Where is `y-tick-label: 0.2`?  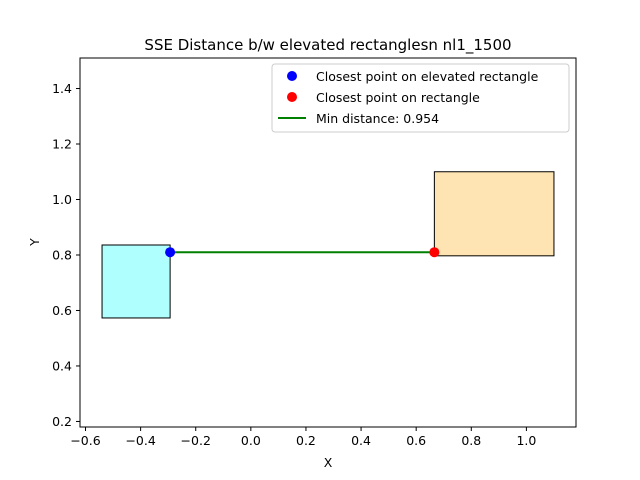 y-tick-label: 0.2 is located at coordinates (62, 421).